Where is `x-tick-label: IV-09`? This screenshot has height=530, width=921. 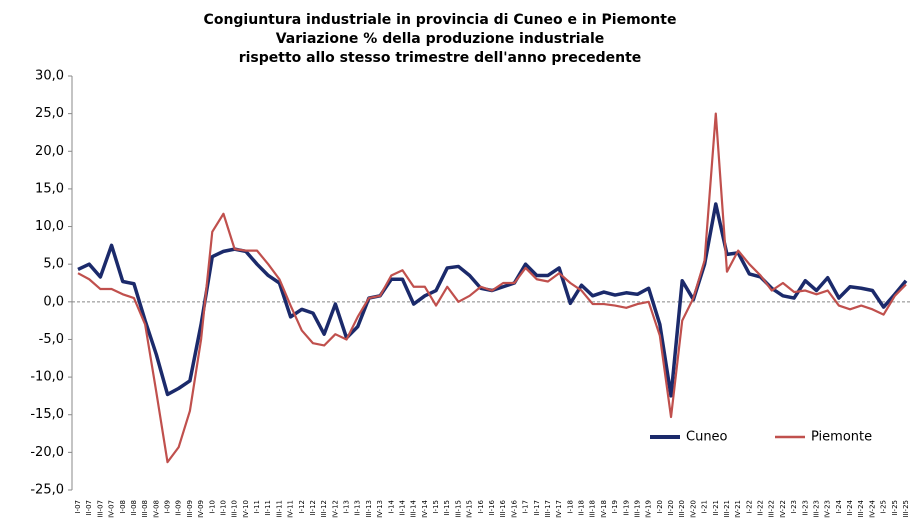
x-tick-label: IV-09 is located at coordinates (201, 509).